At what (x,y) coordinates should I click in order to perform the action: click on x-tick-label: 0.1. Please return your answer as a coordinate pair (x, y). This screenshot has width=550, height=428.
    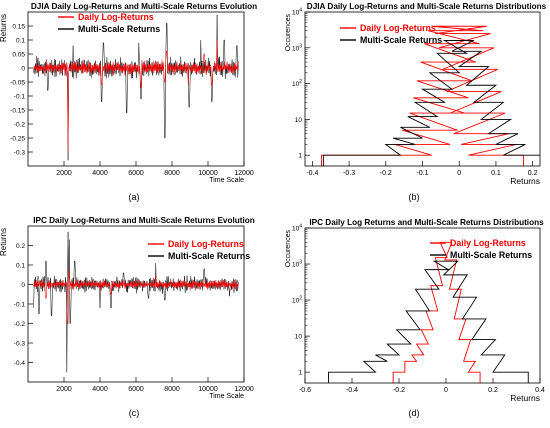
    Looking at the image, I should click on (496, 173).